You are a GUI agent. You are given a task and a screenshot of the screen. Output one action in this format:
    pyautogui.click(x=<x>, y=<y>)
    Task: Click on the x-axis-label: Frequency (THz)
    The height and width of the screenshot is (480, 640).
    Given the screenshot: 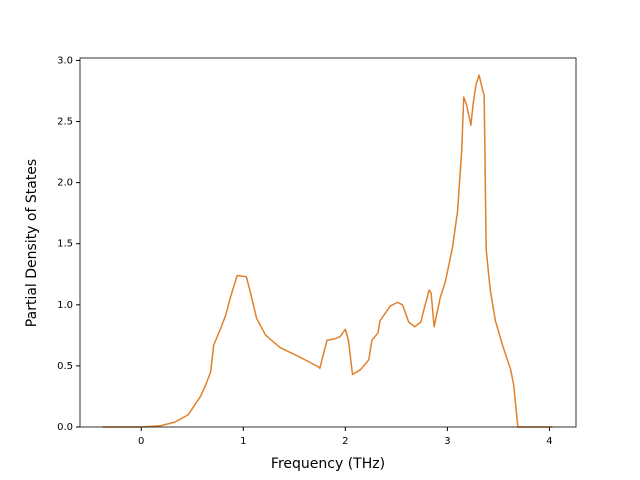 What is the action you would take?
    pyautogui.click(x=328, y=464)
    